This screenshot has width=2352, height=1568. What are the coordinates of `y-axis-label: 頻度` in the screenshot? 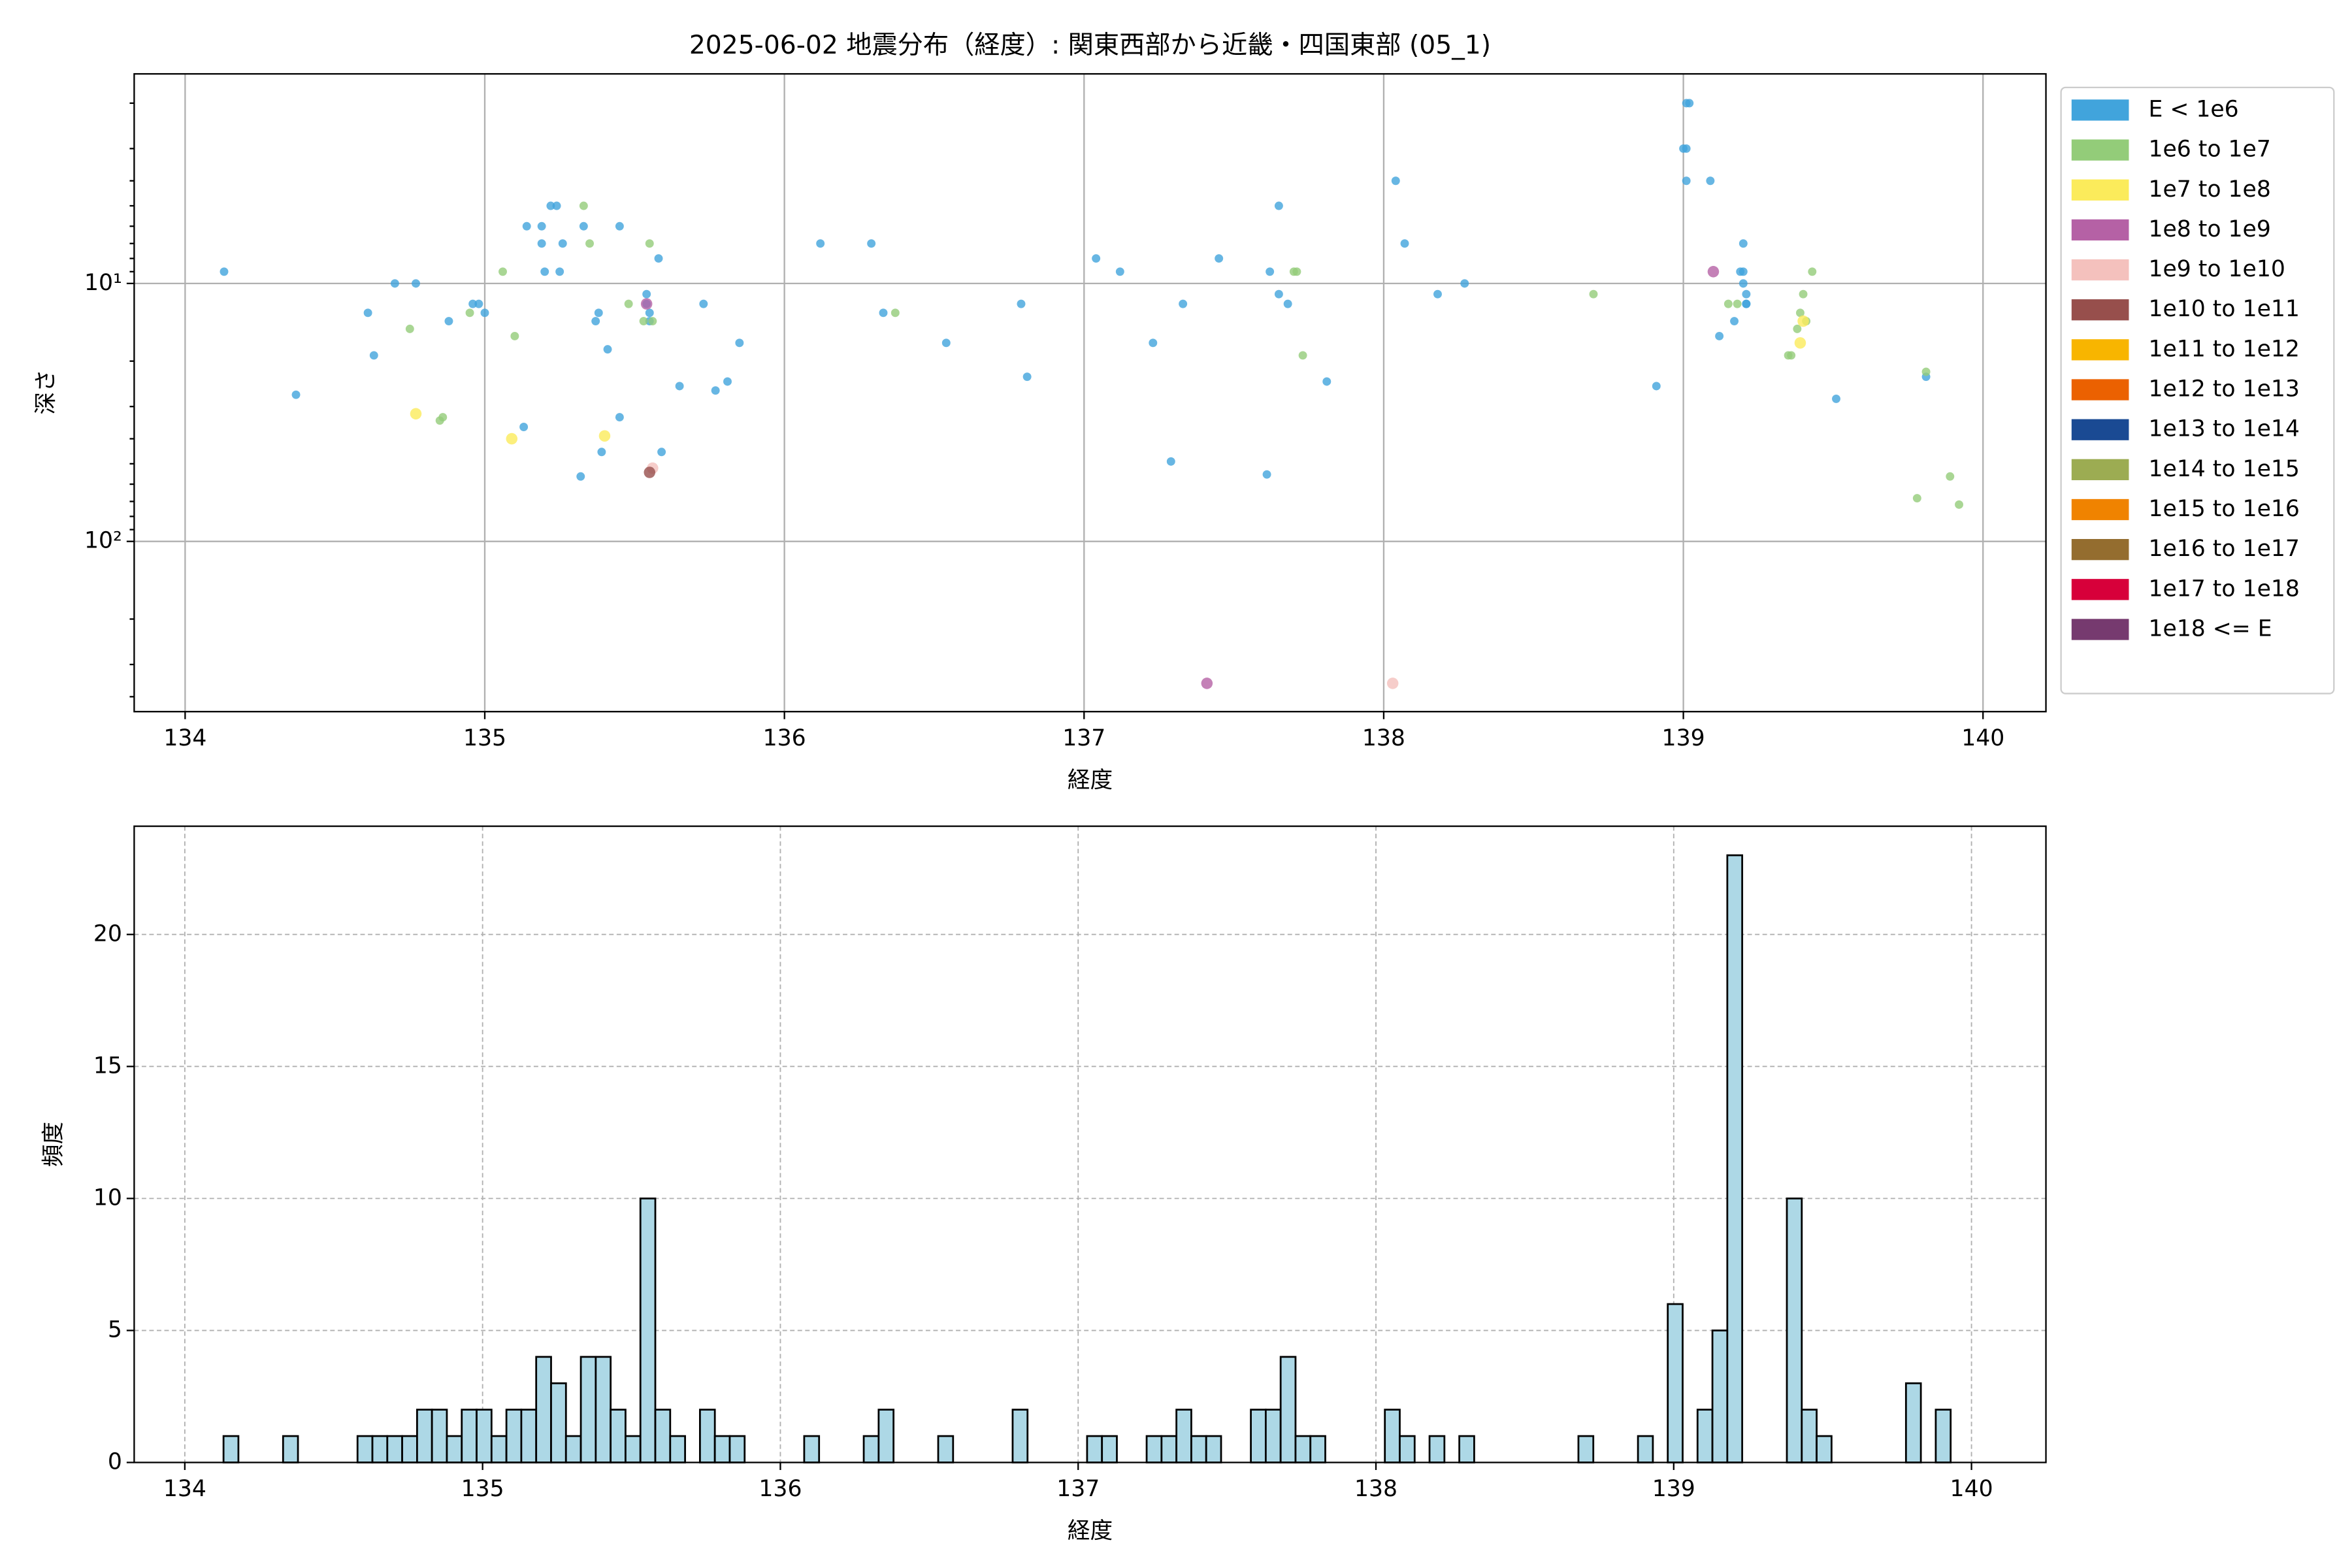 It's located at (54, 1144).